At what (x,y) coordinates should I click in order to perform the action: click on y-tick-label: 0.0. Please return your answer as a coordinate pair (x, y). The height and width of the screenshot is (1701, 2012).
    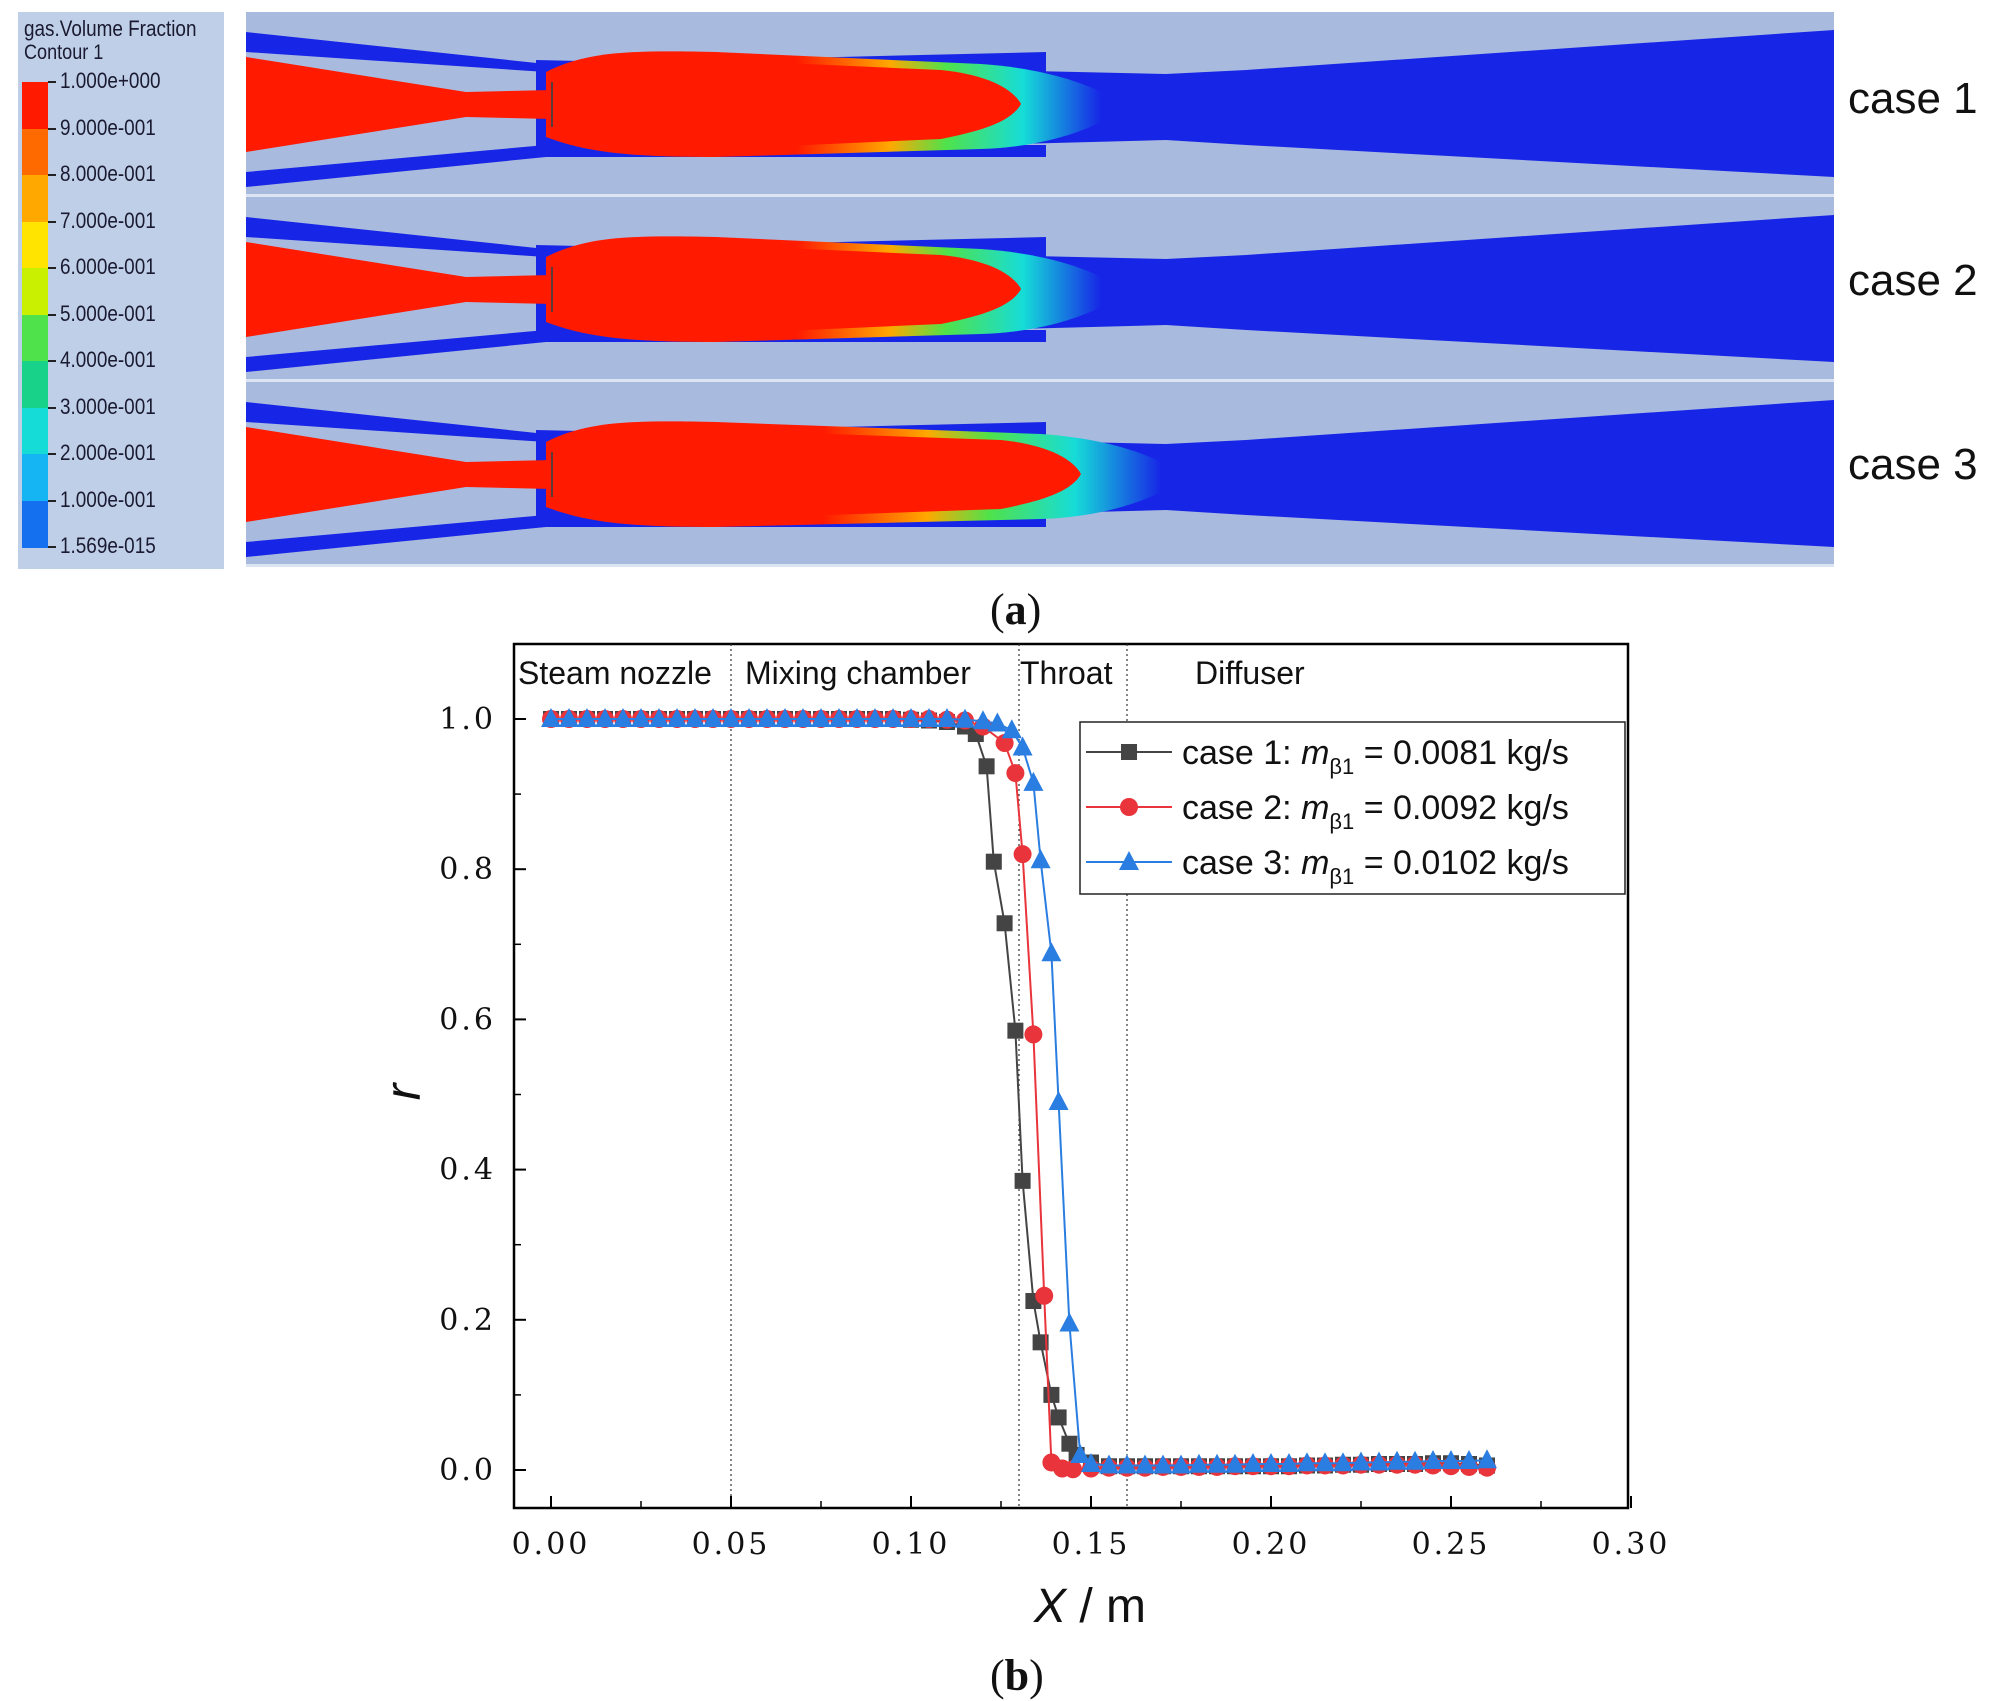
    Looking at the image, I should click on (467, 1470).